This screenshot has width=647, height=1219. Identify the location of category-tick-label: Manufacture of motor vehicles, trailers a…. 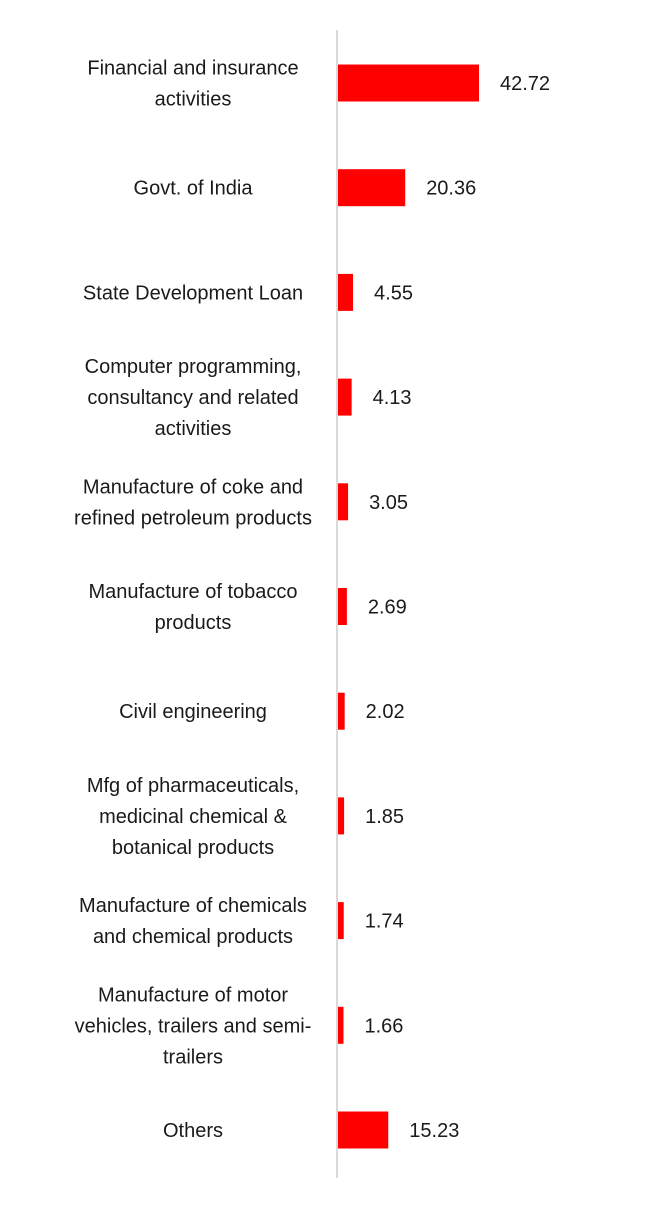
(193, 1026).